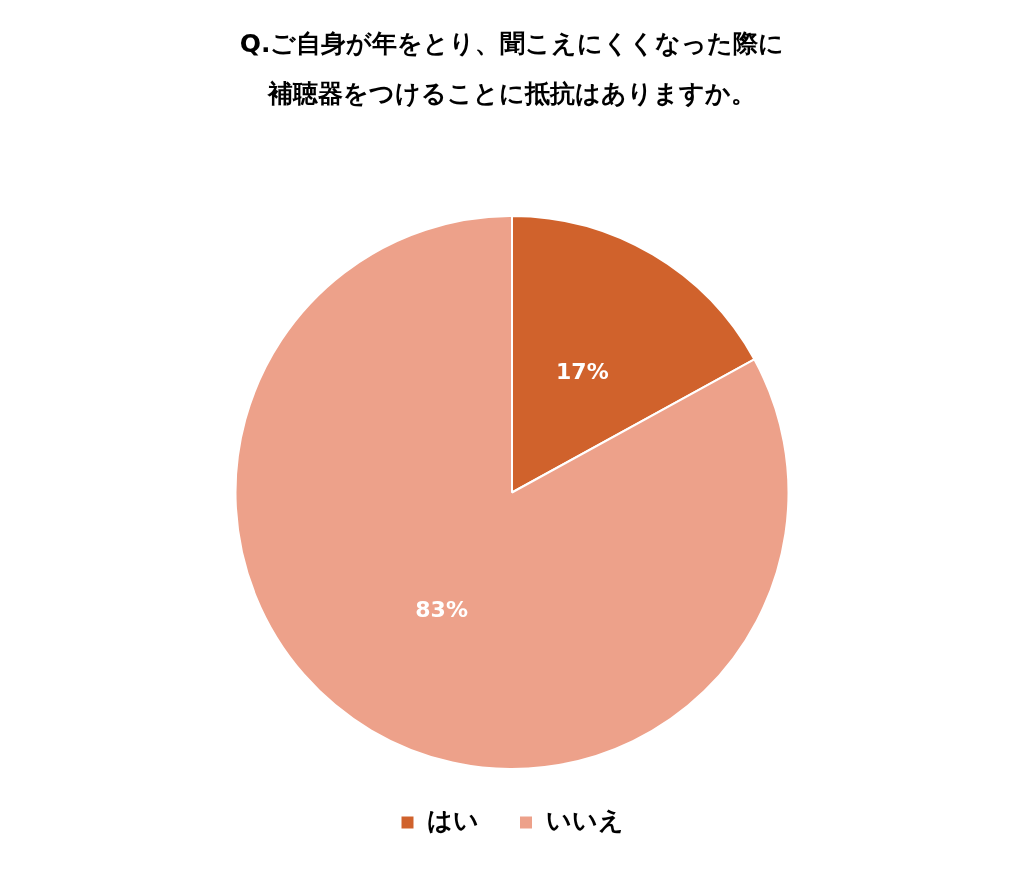 Image resolution: width=1024 pixels, height=885 pixels. Describe the element at coordinates (512, 68) in the screenshot. I see `chart-title: Q.ご自身が年をとり、聞こえにくくなった際に補聴器をつけることに抵抗はありますか。` at that location.